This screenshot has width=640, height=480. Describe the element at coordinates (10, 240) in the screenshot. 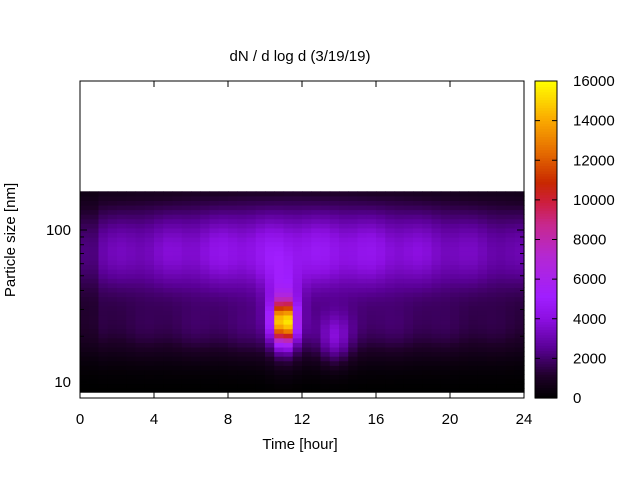

I see `y-axis-label: Particle size [nm]` at that location.